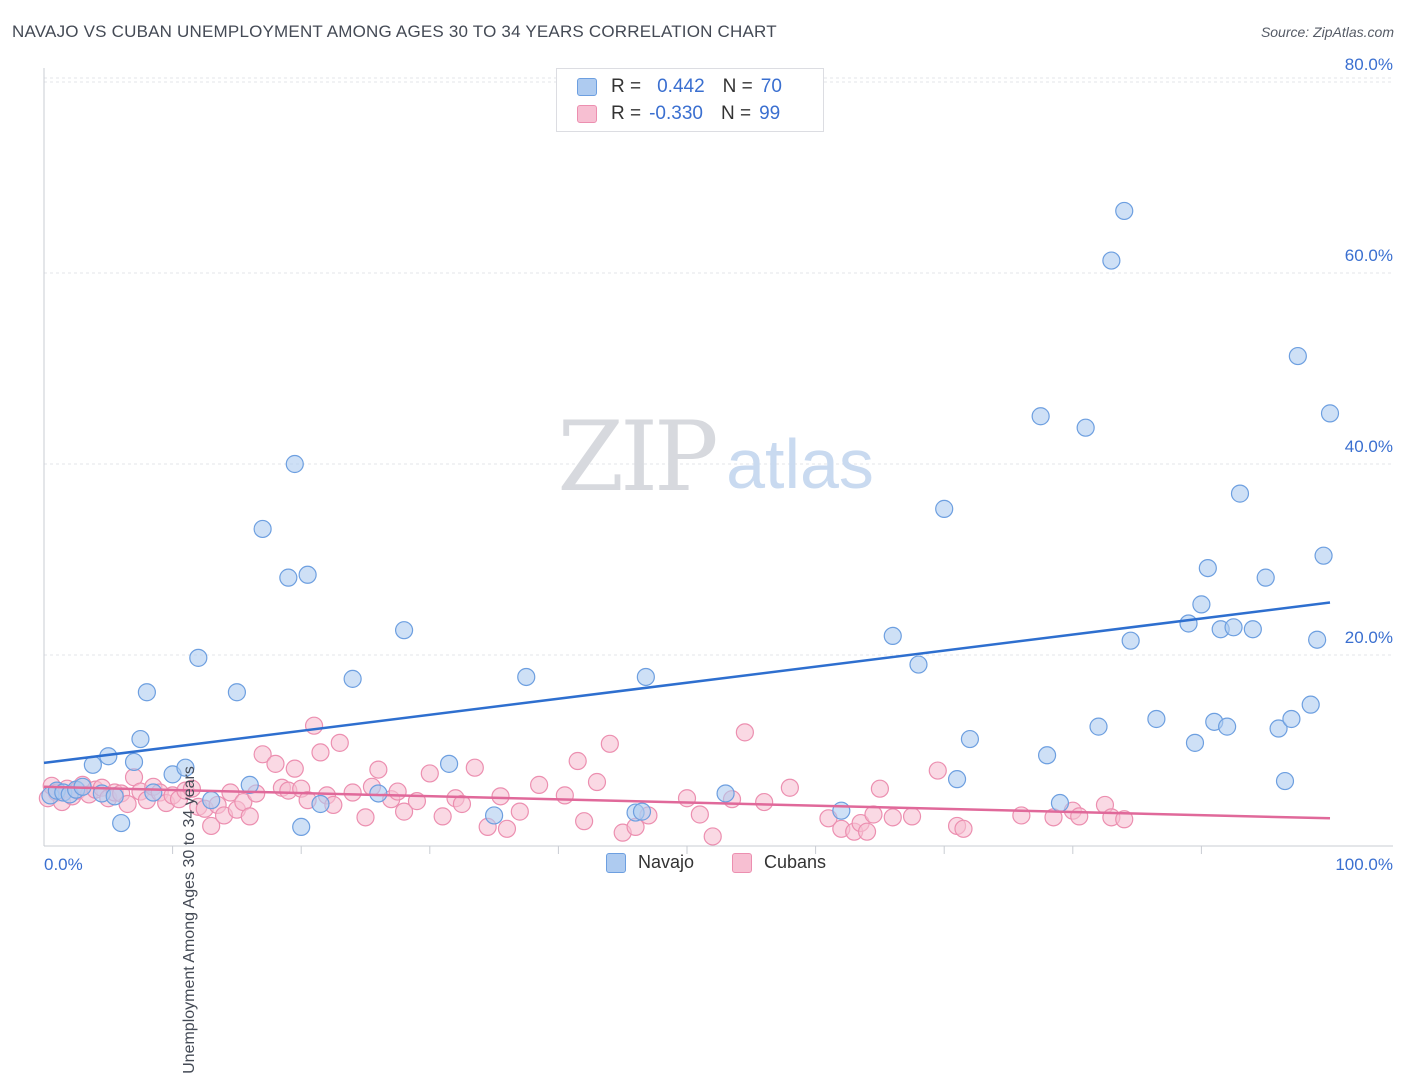 This screenshot has height=1074, width=1406. What do you see at coordinates (587, 114) in the screenshot?
I see `cubans-swatch` at bounding box center [587, 114].